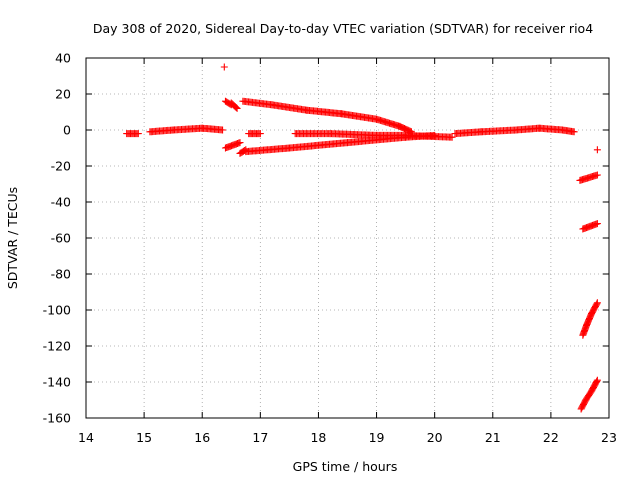 This screenshot has width=640, height=480. What do you see at coordinates (86, 437) in the screenshot?
I see `x-tick-label: 14` at bounding box center [86, 437].